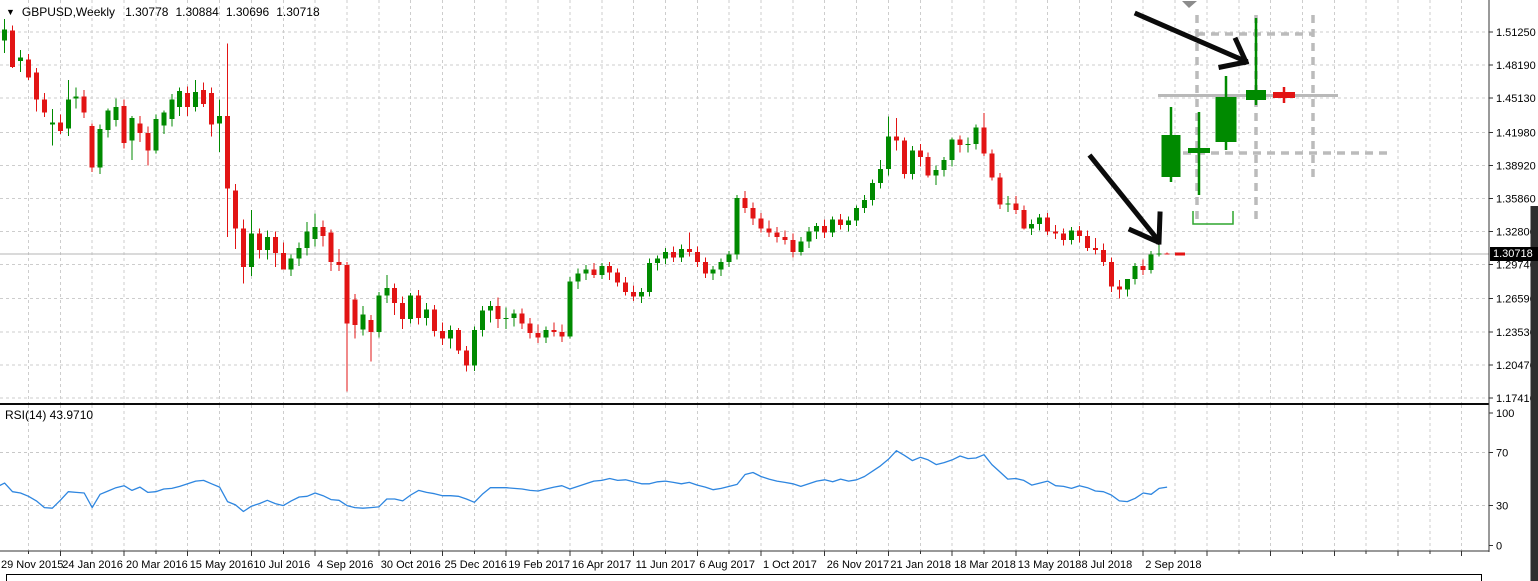 This screenshot has width=1538, height=581. What do you see at coordinates (476, 565) in the screenshot?
I see `time-axis-label: 25 Dec 2016` at bounding box center [476, 565].